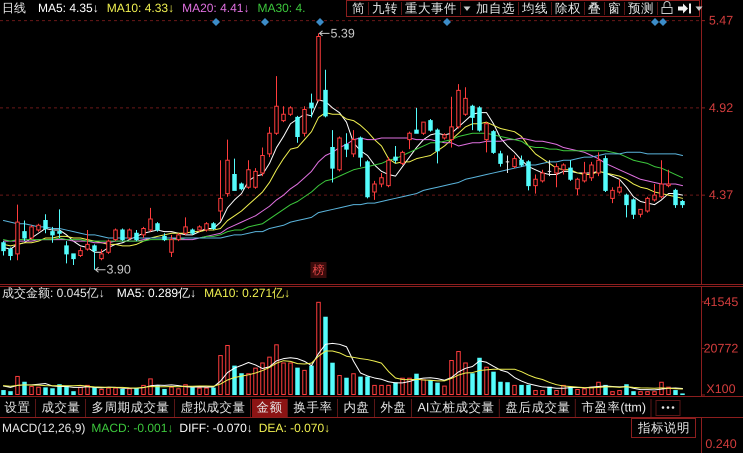 Image resolution: width=743 pixels, height=453 pixels. I want to click on text: MACD(12,26,9), so click(44, 428).